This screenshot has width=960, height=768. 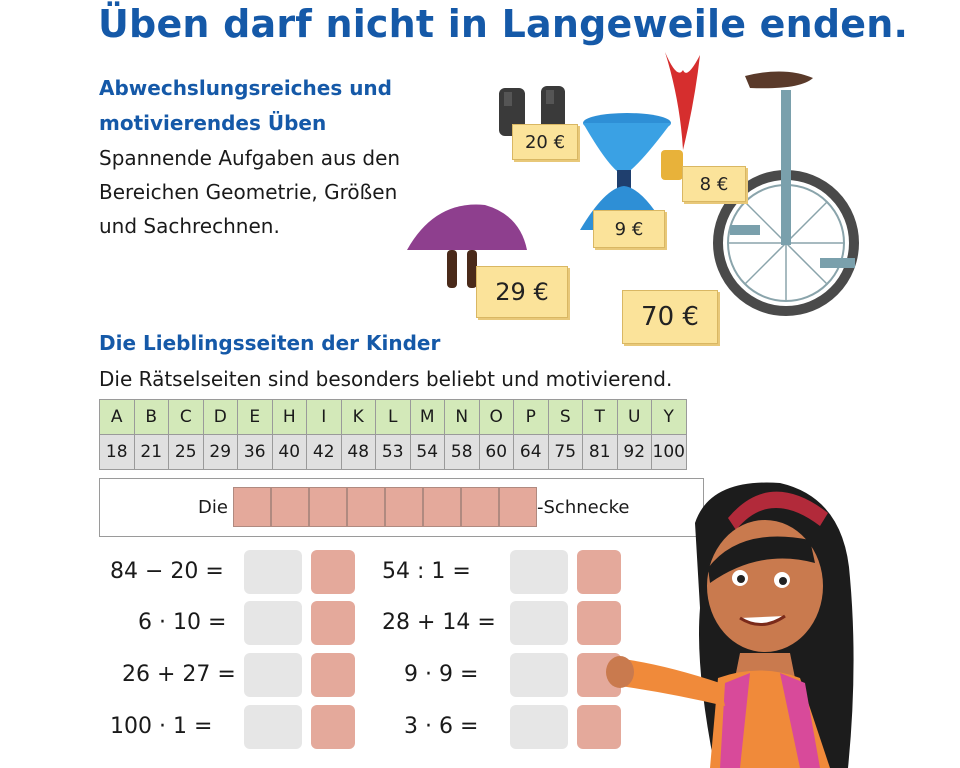 What do you see at coordinates (441, 726) in the screenshot?
I see `equation-right-4: 3 · 6 =` at bounding box center [441, 726].